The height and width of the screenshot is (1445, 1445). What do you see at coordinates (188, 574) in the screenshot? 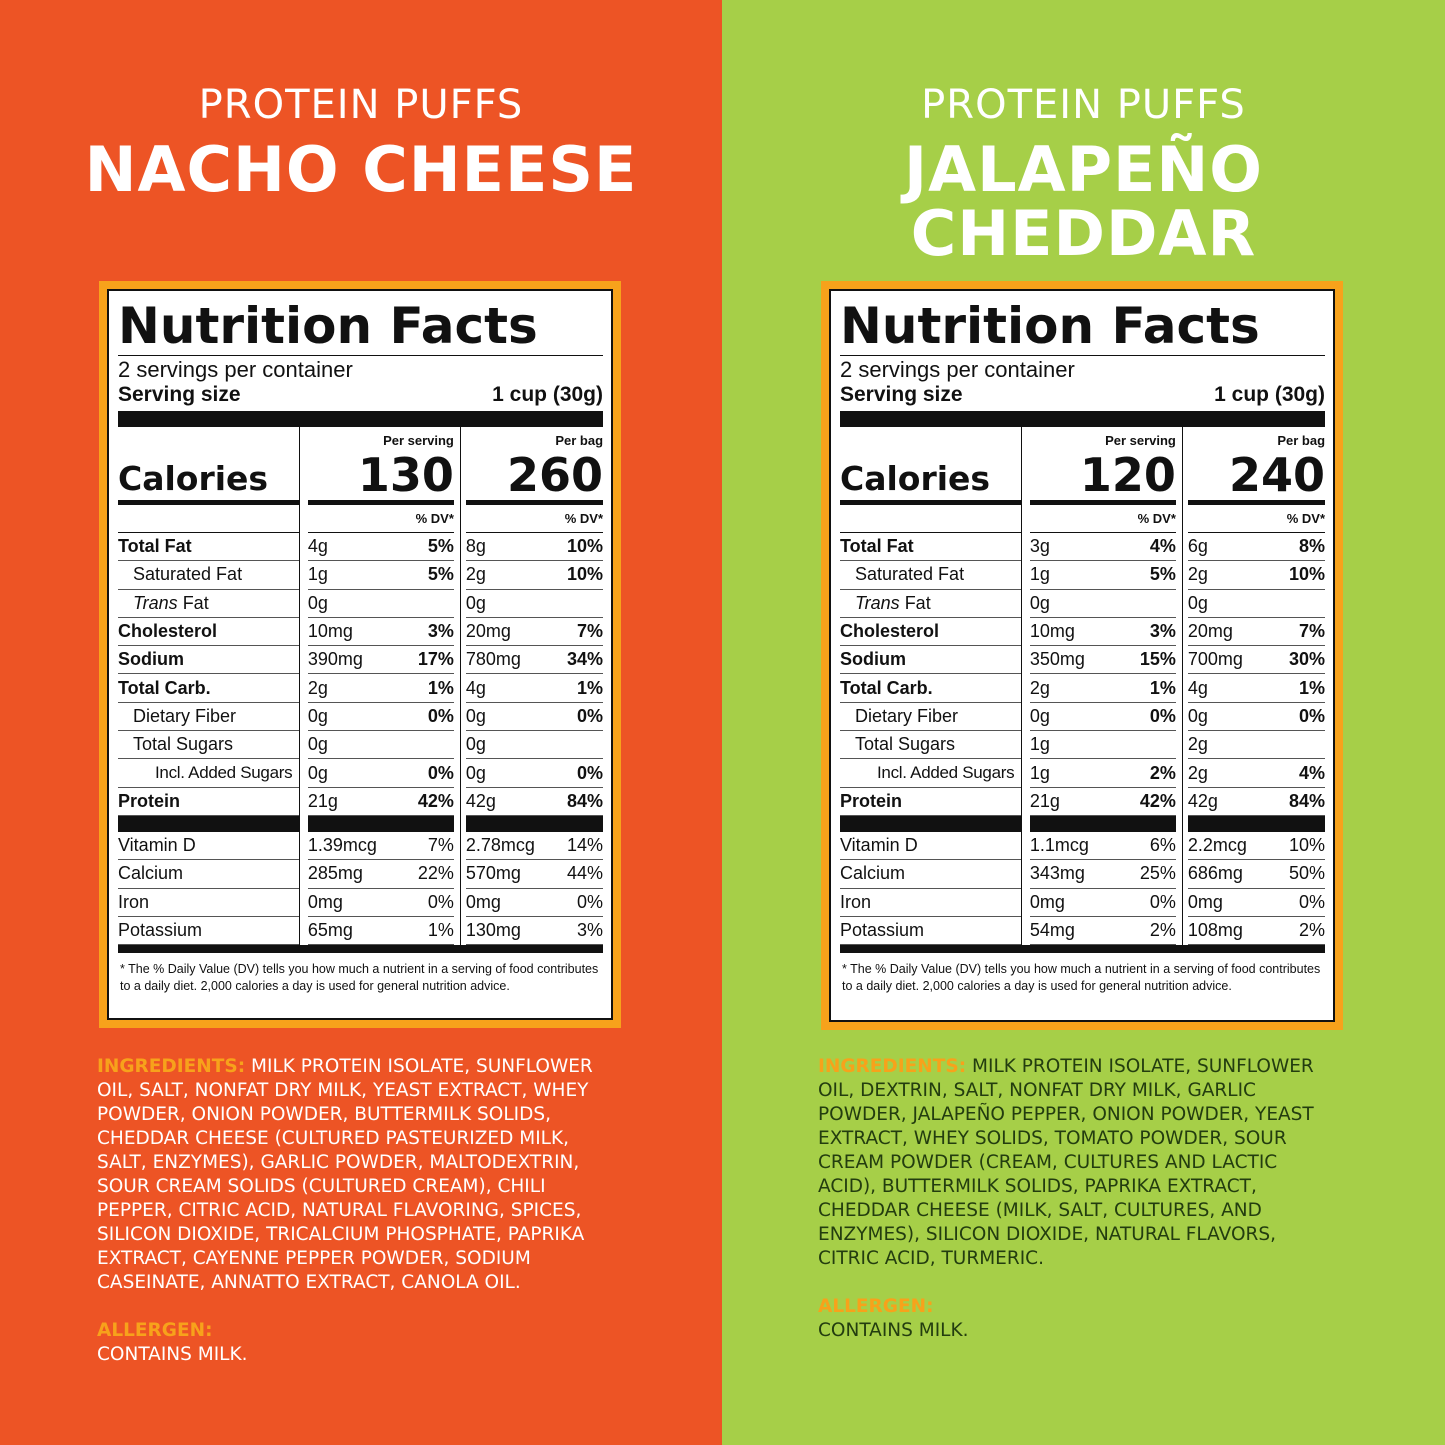
I see `nutrient-name: Saturated Fat` at bounding box center [188, 574].